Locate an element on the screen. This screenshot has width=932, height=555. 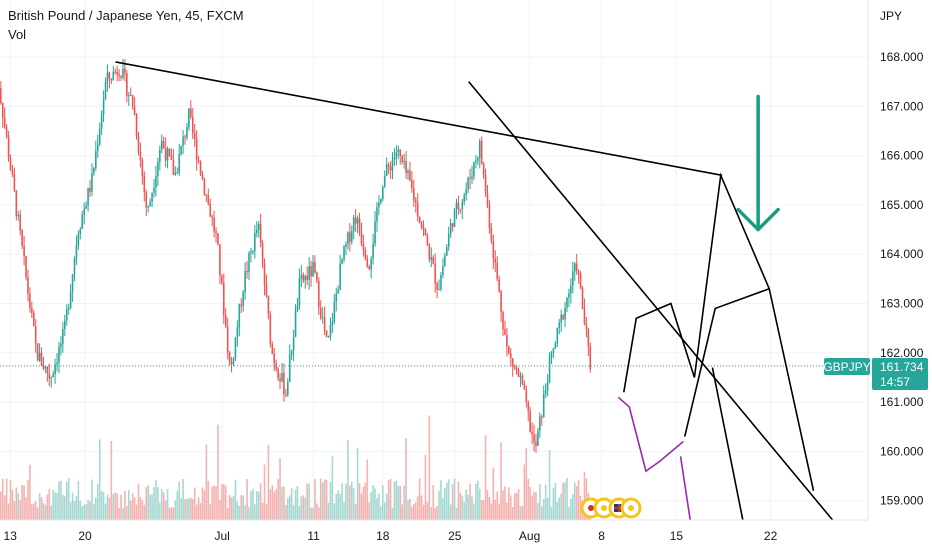
volume-indicator-label: Vol is located at coordinates (17, 34).